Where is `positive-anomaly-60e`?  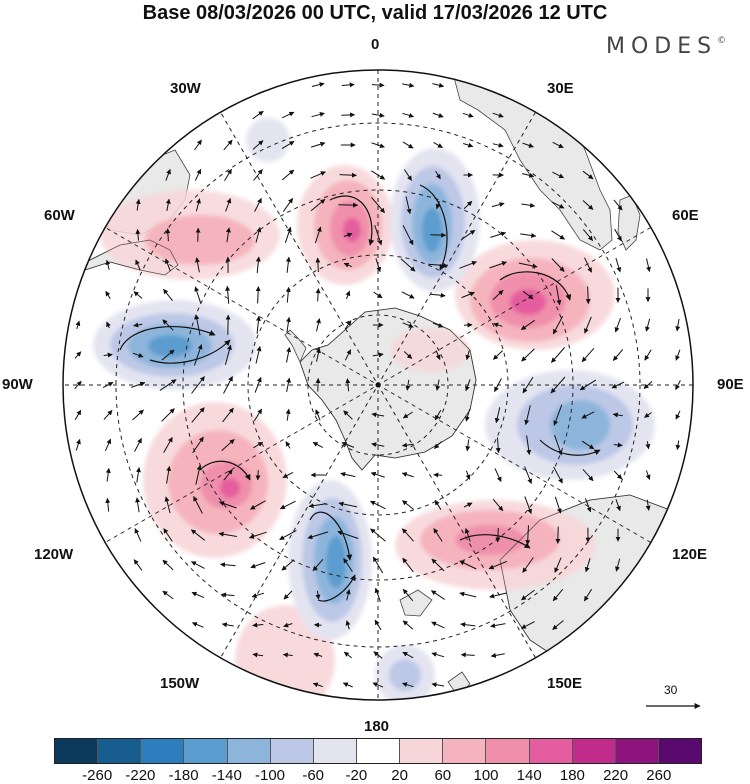 positive-anomaly-60e is located at coordinates (535, 295).